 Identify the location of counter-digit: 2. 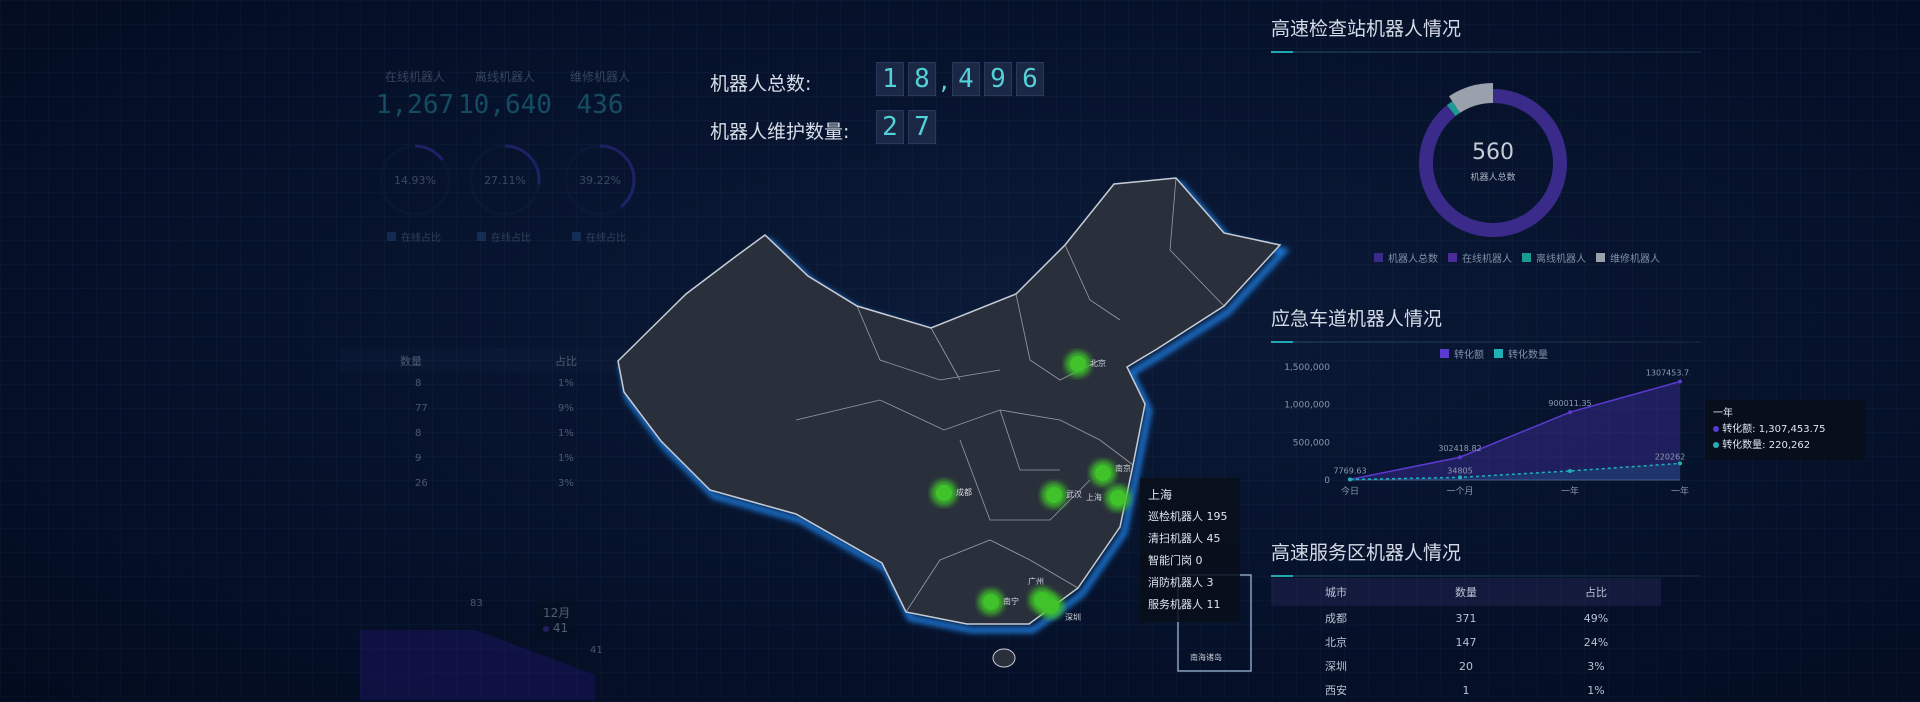
(890, 127).